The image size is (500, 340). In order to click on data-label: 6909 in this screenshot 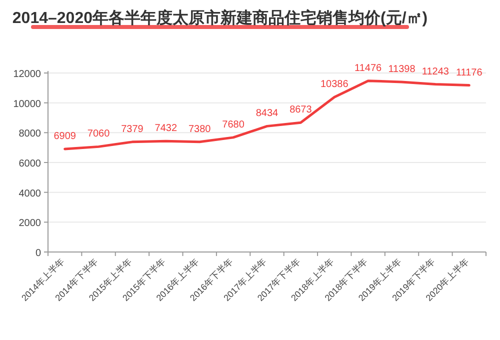, I will do `click(65, 136)`.